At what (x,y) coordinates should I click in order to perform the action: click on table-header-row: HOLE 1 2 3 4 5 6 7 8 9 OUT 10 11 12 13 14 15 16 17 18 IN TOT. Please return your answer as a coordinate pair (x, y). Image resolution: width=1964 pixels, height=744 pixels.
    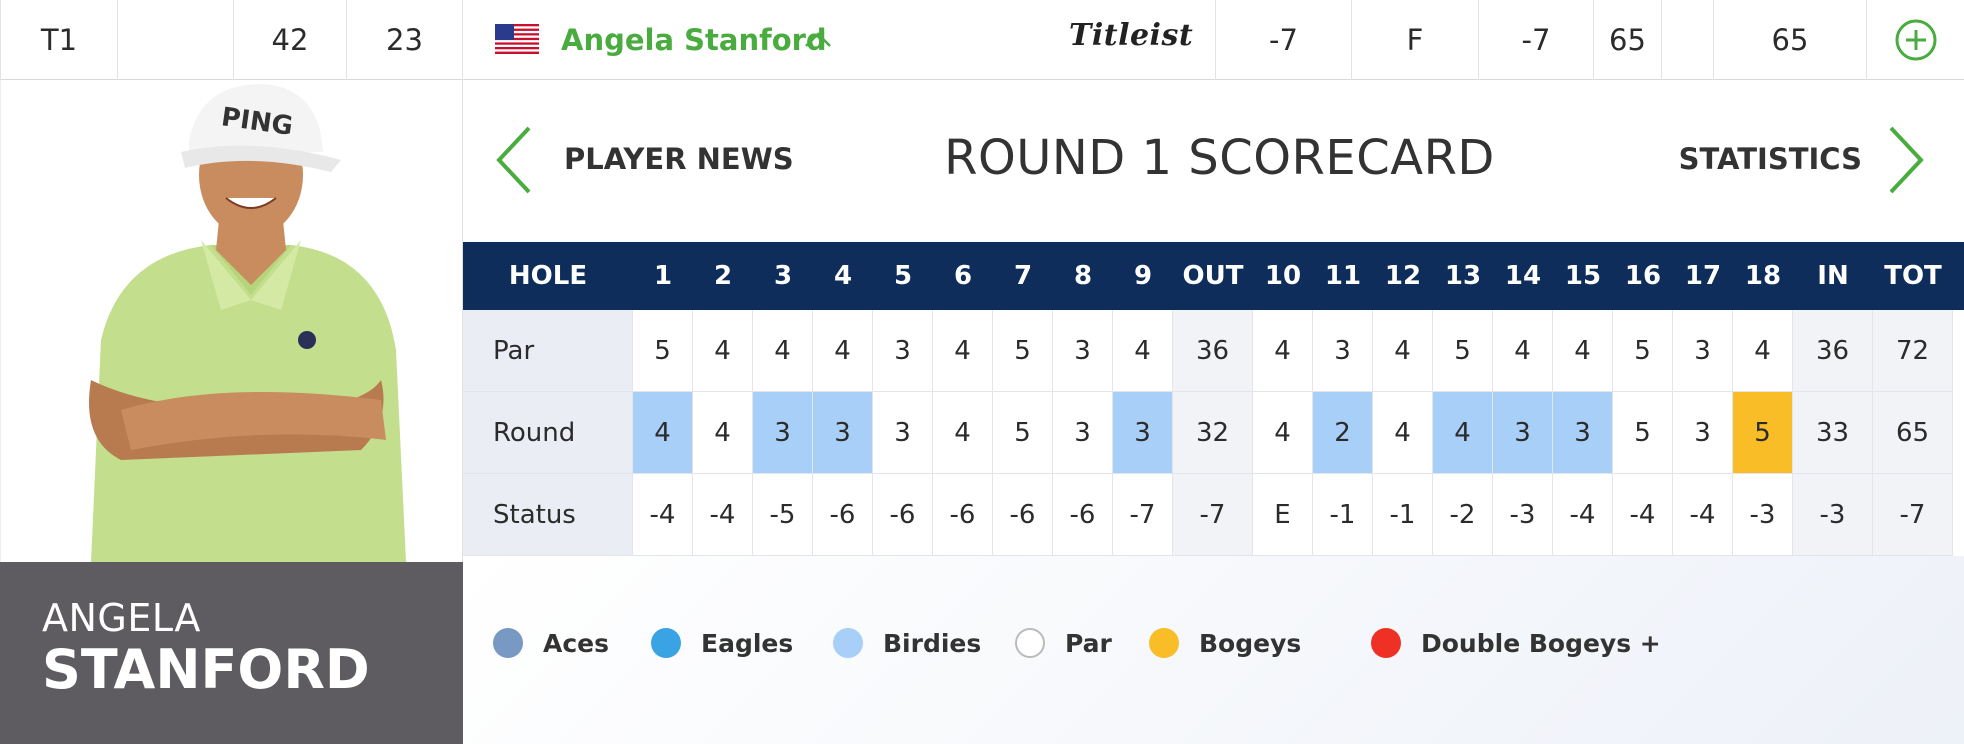
    Looking at the image, I should click on (1213, 276).